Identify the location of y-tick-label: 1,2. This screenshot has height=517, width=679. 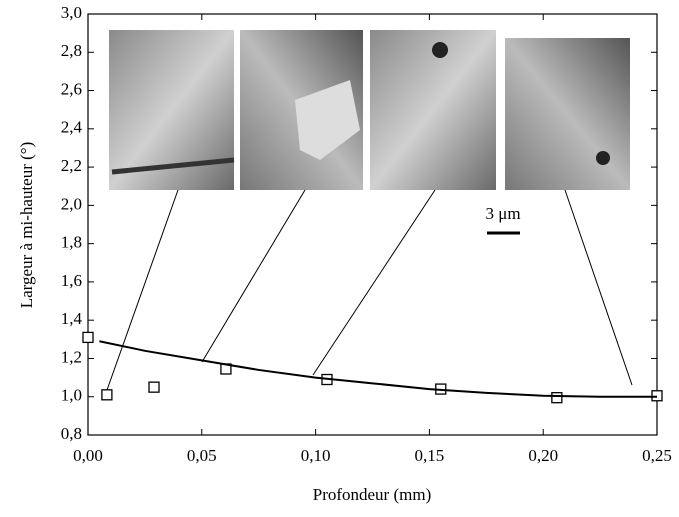
(71, 356).